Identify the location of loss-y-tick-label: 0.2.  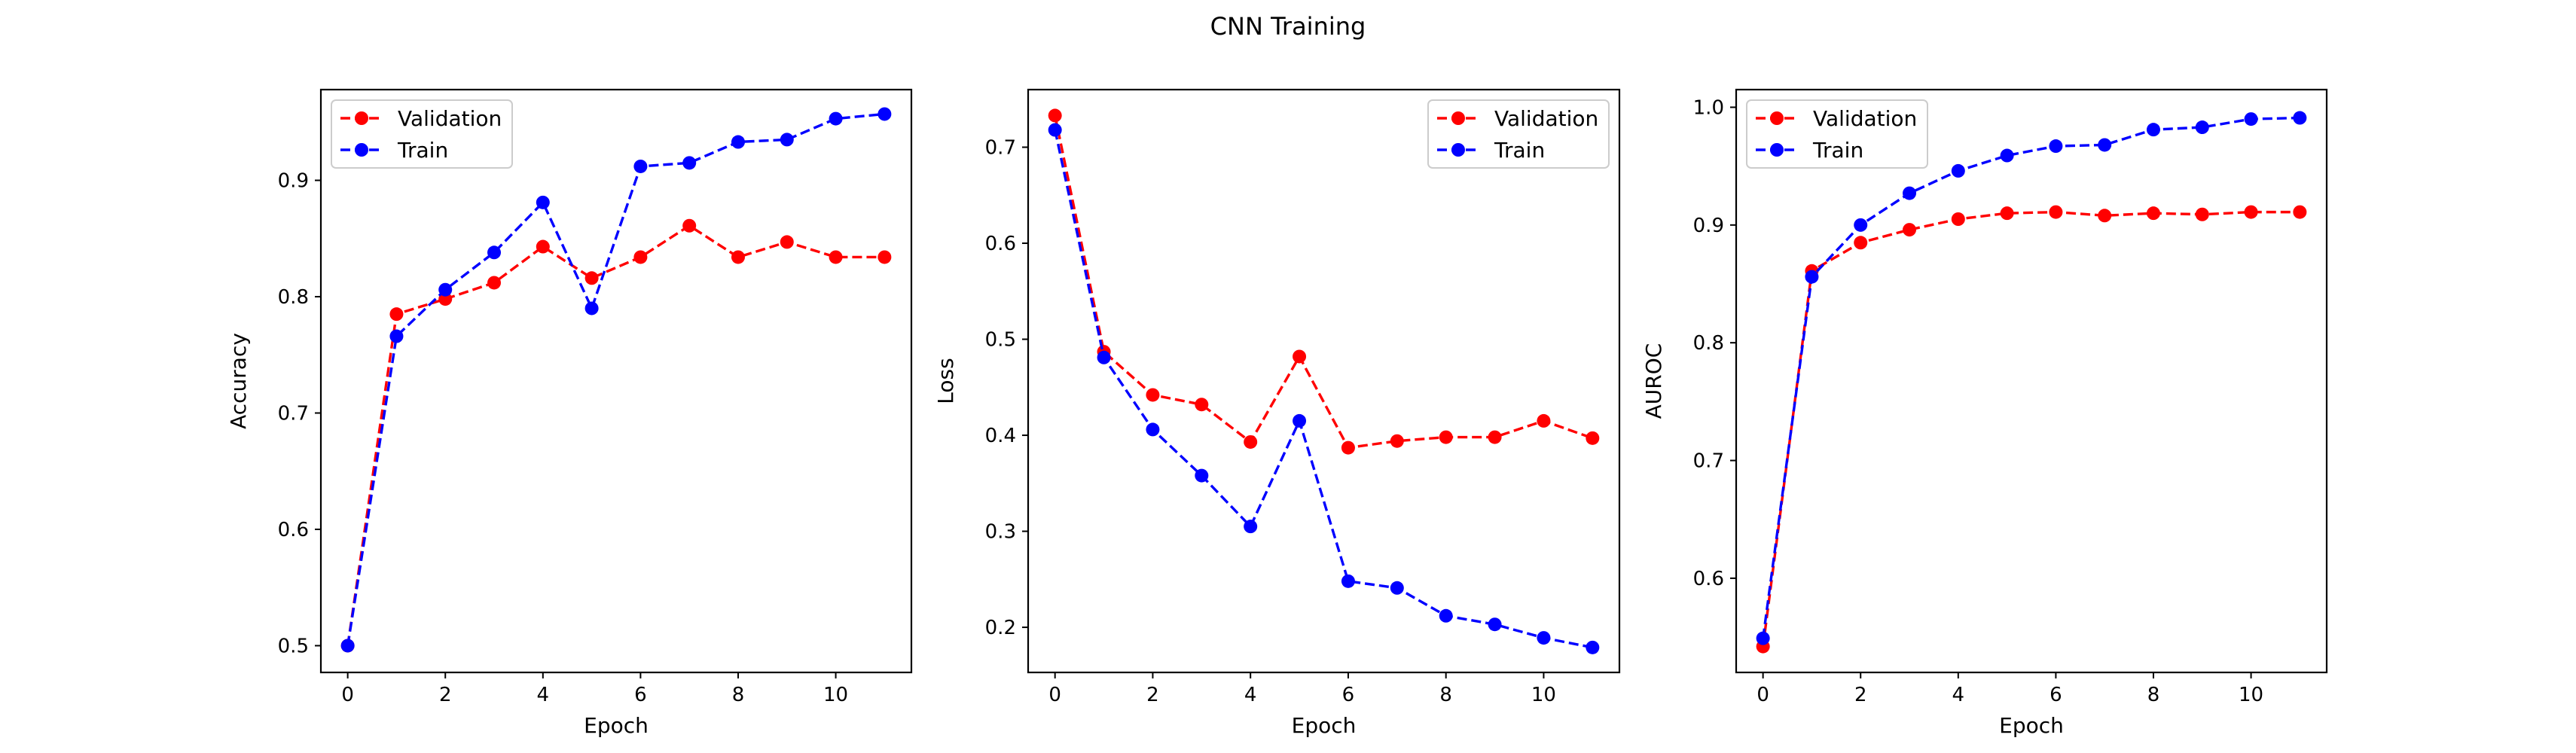
(1001, 628).